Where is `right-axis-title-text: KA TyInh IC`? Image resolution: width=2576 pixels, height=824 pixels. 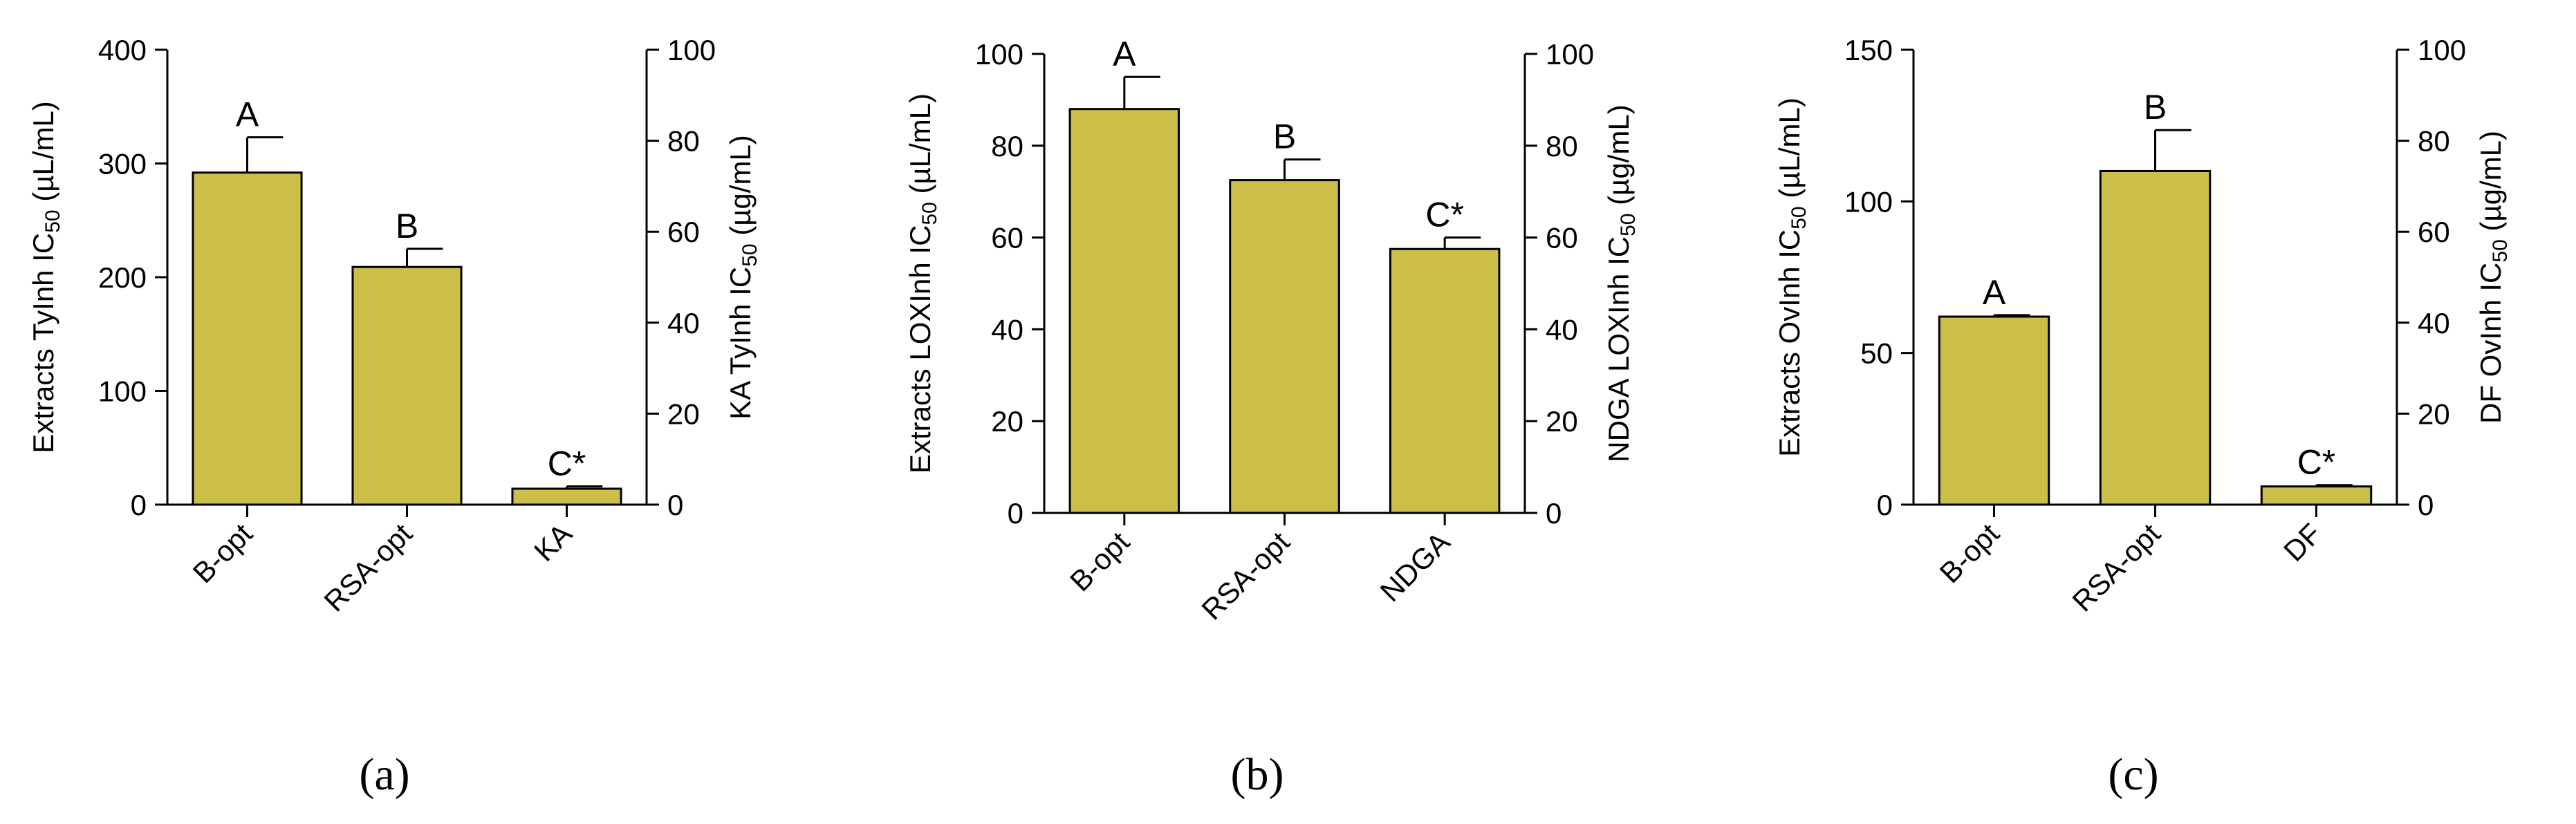
right-axis-title-text: KA TyInh IC is located at coordinates (740, 343).